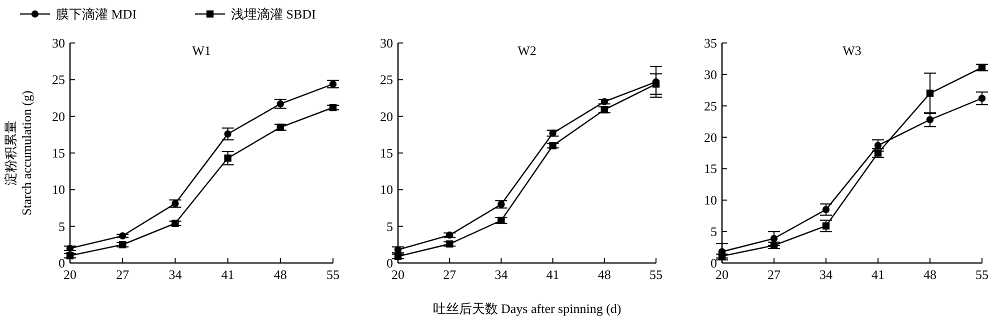 Image resolution: width=1000 pixels, height=327 pixels. What do you see at coordinates (96, 14) in the screenshot?
I see `legend-label: 膜下滴灌 MDI` at bounding box center [96, 14].